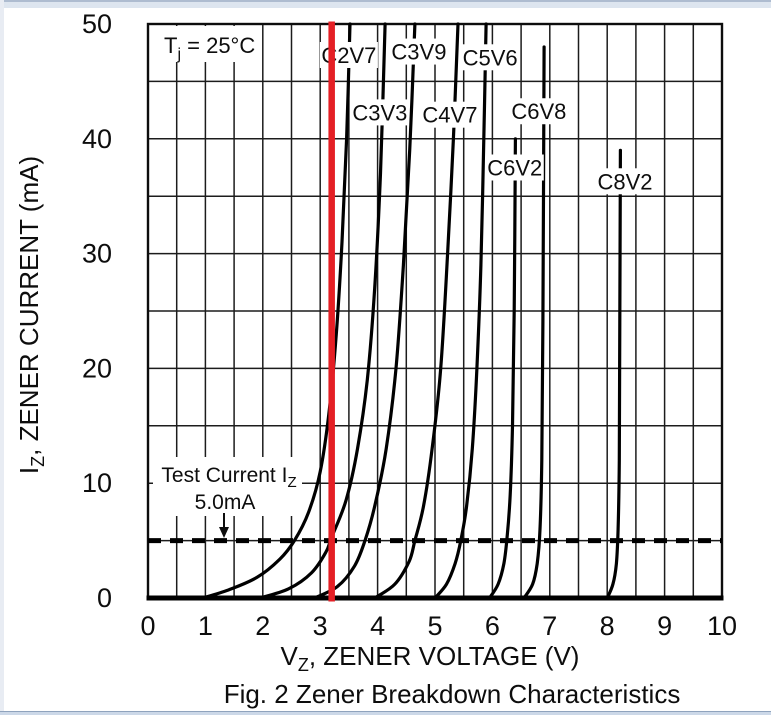  I want to click on curve-C5V6, so click(460, 311).